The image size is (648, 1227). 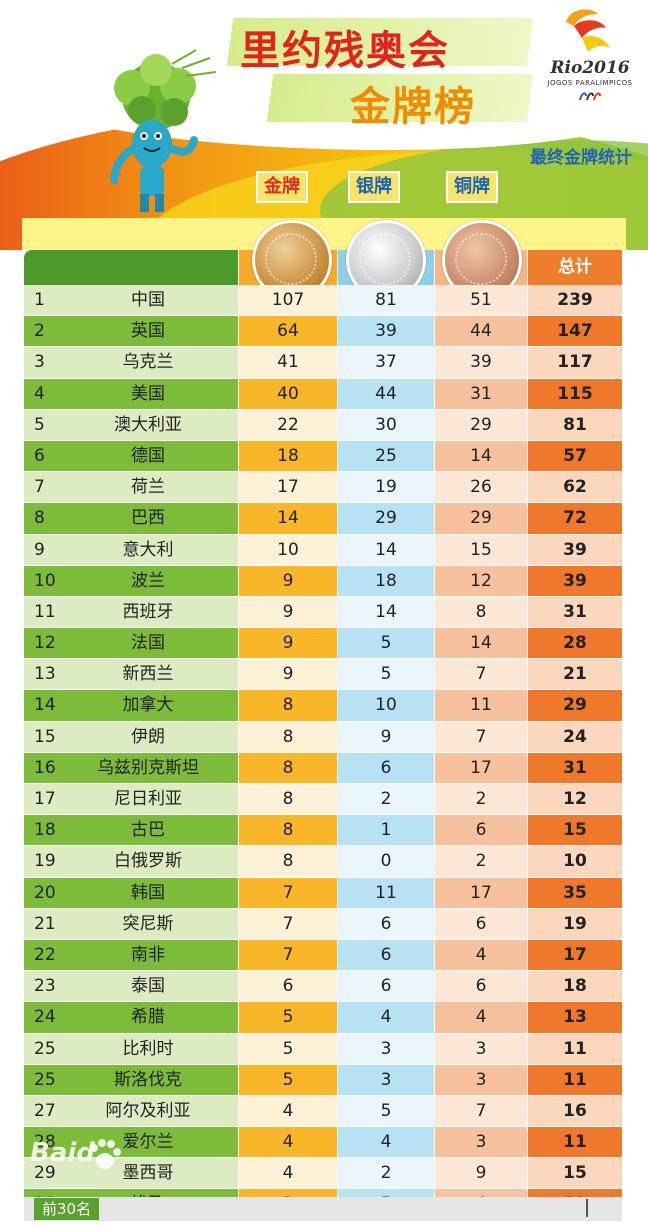 I want to click on country-cell: 英国, so click(x=148, y=331).